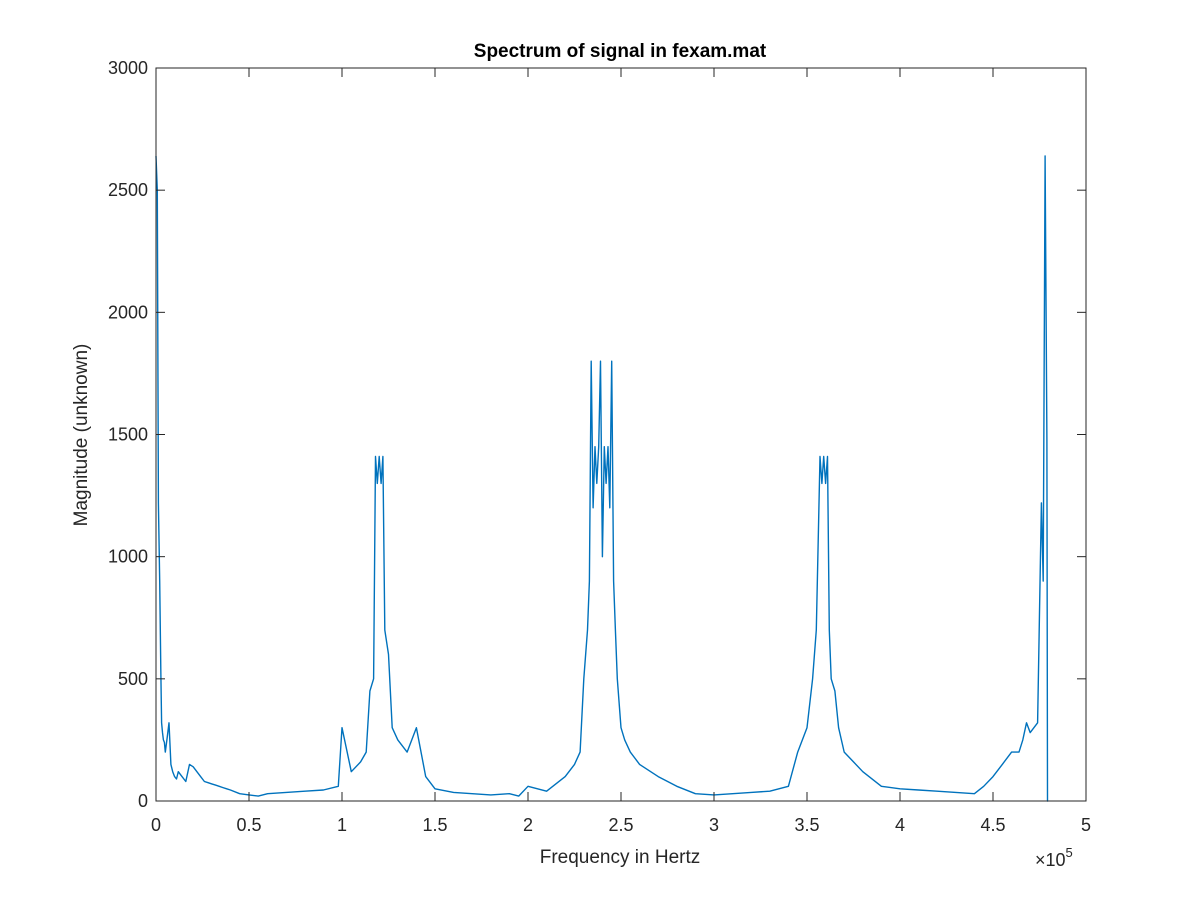 Image resolution: width=1200 pixels, height=905 pixels. Describe the element at coordinates (620, 51) in the screenshot. I see `chart-title: Spectrum of signal in fexam.mat` at that location.